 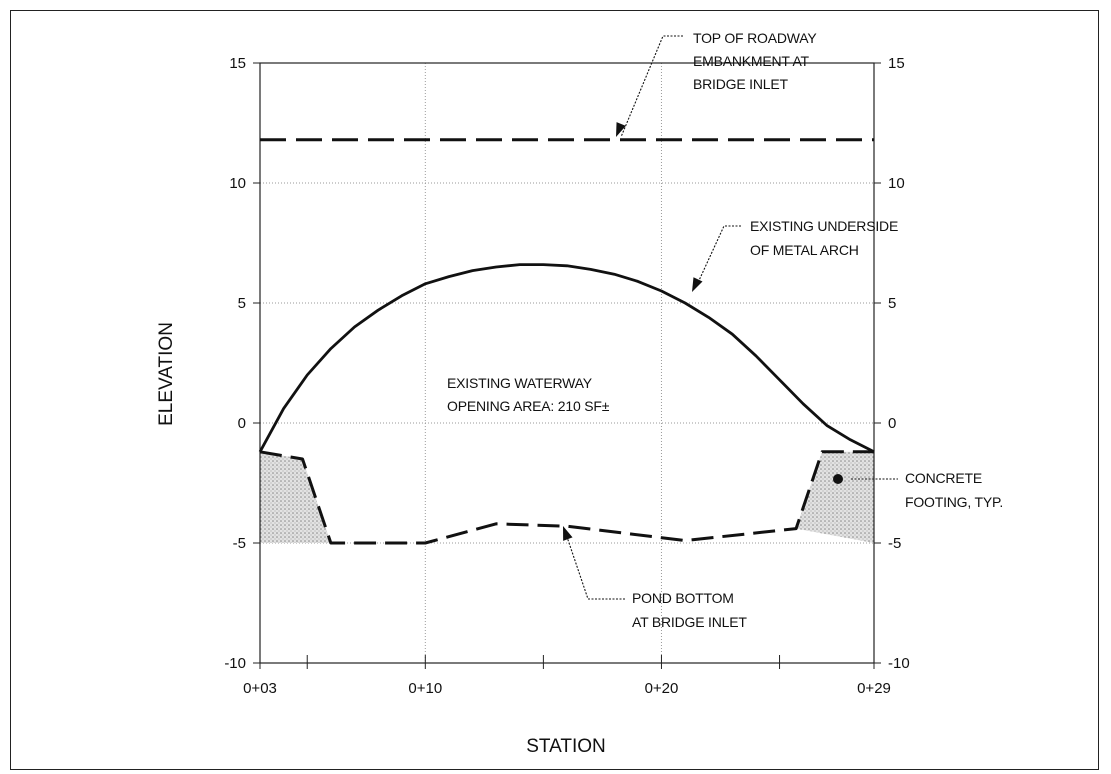 What do you see at coordinates (651, 86) in the screenshot?
I see `leader-roadway` at bounding box center [651, 86].